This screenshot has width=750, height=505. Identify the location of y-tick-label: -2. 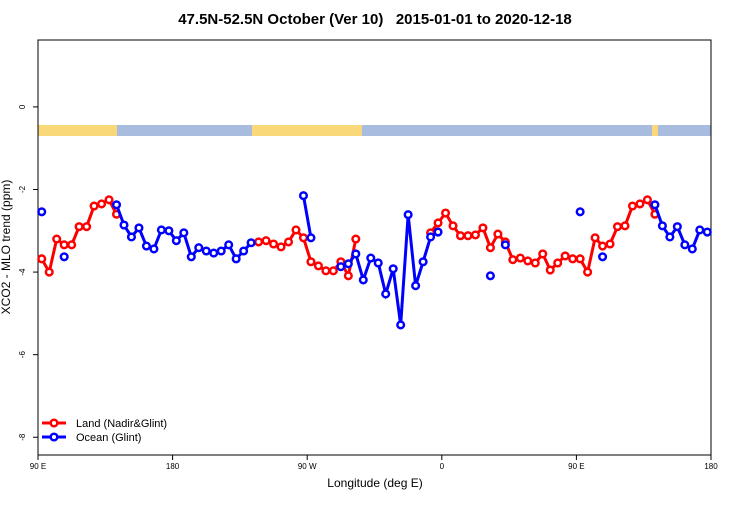
(22, 189).